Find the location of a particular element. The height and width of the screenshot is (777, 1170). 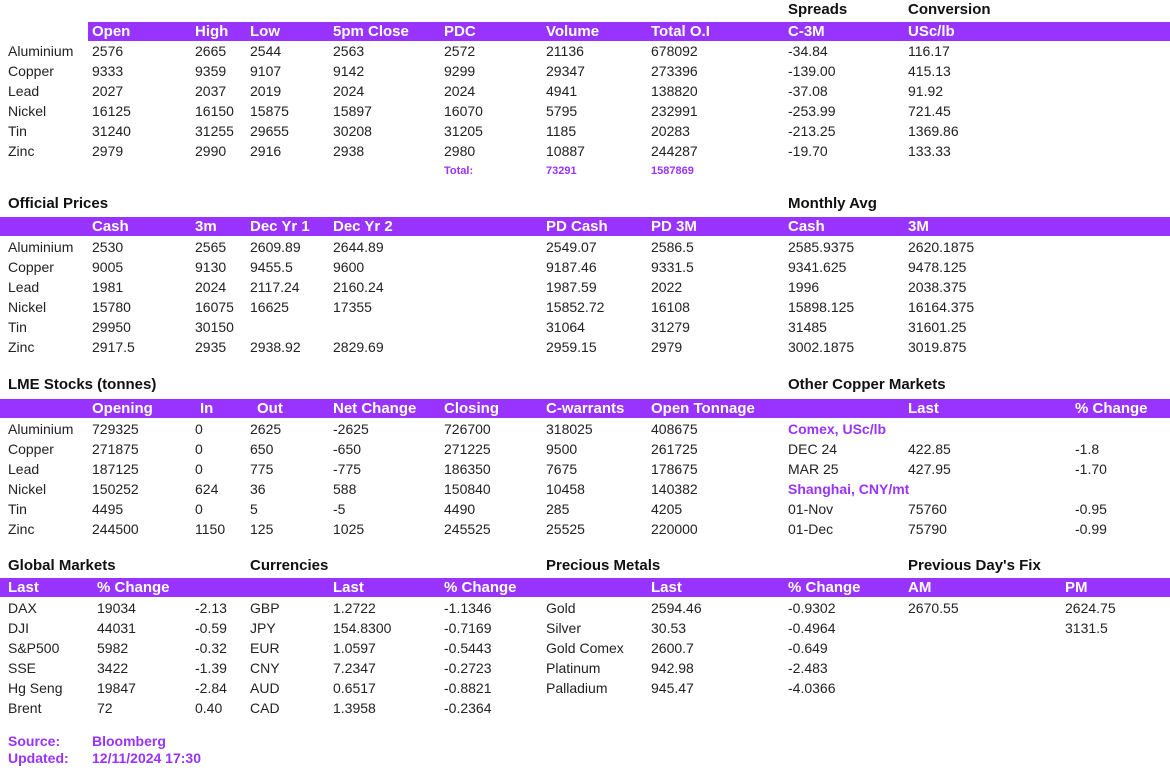

column-header: AM is located at coordinates (920, 587).